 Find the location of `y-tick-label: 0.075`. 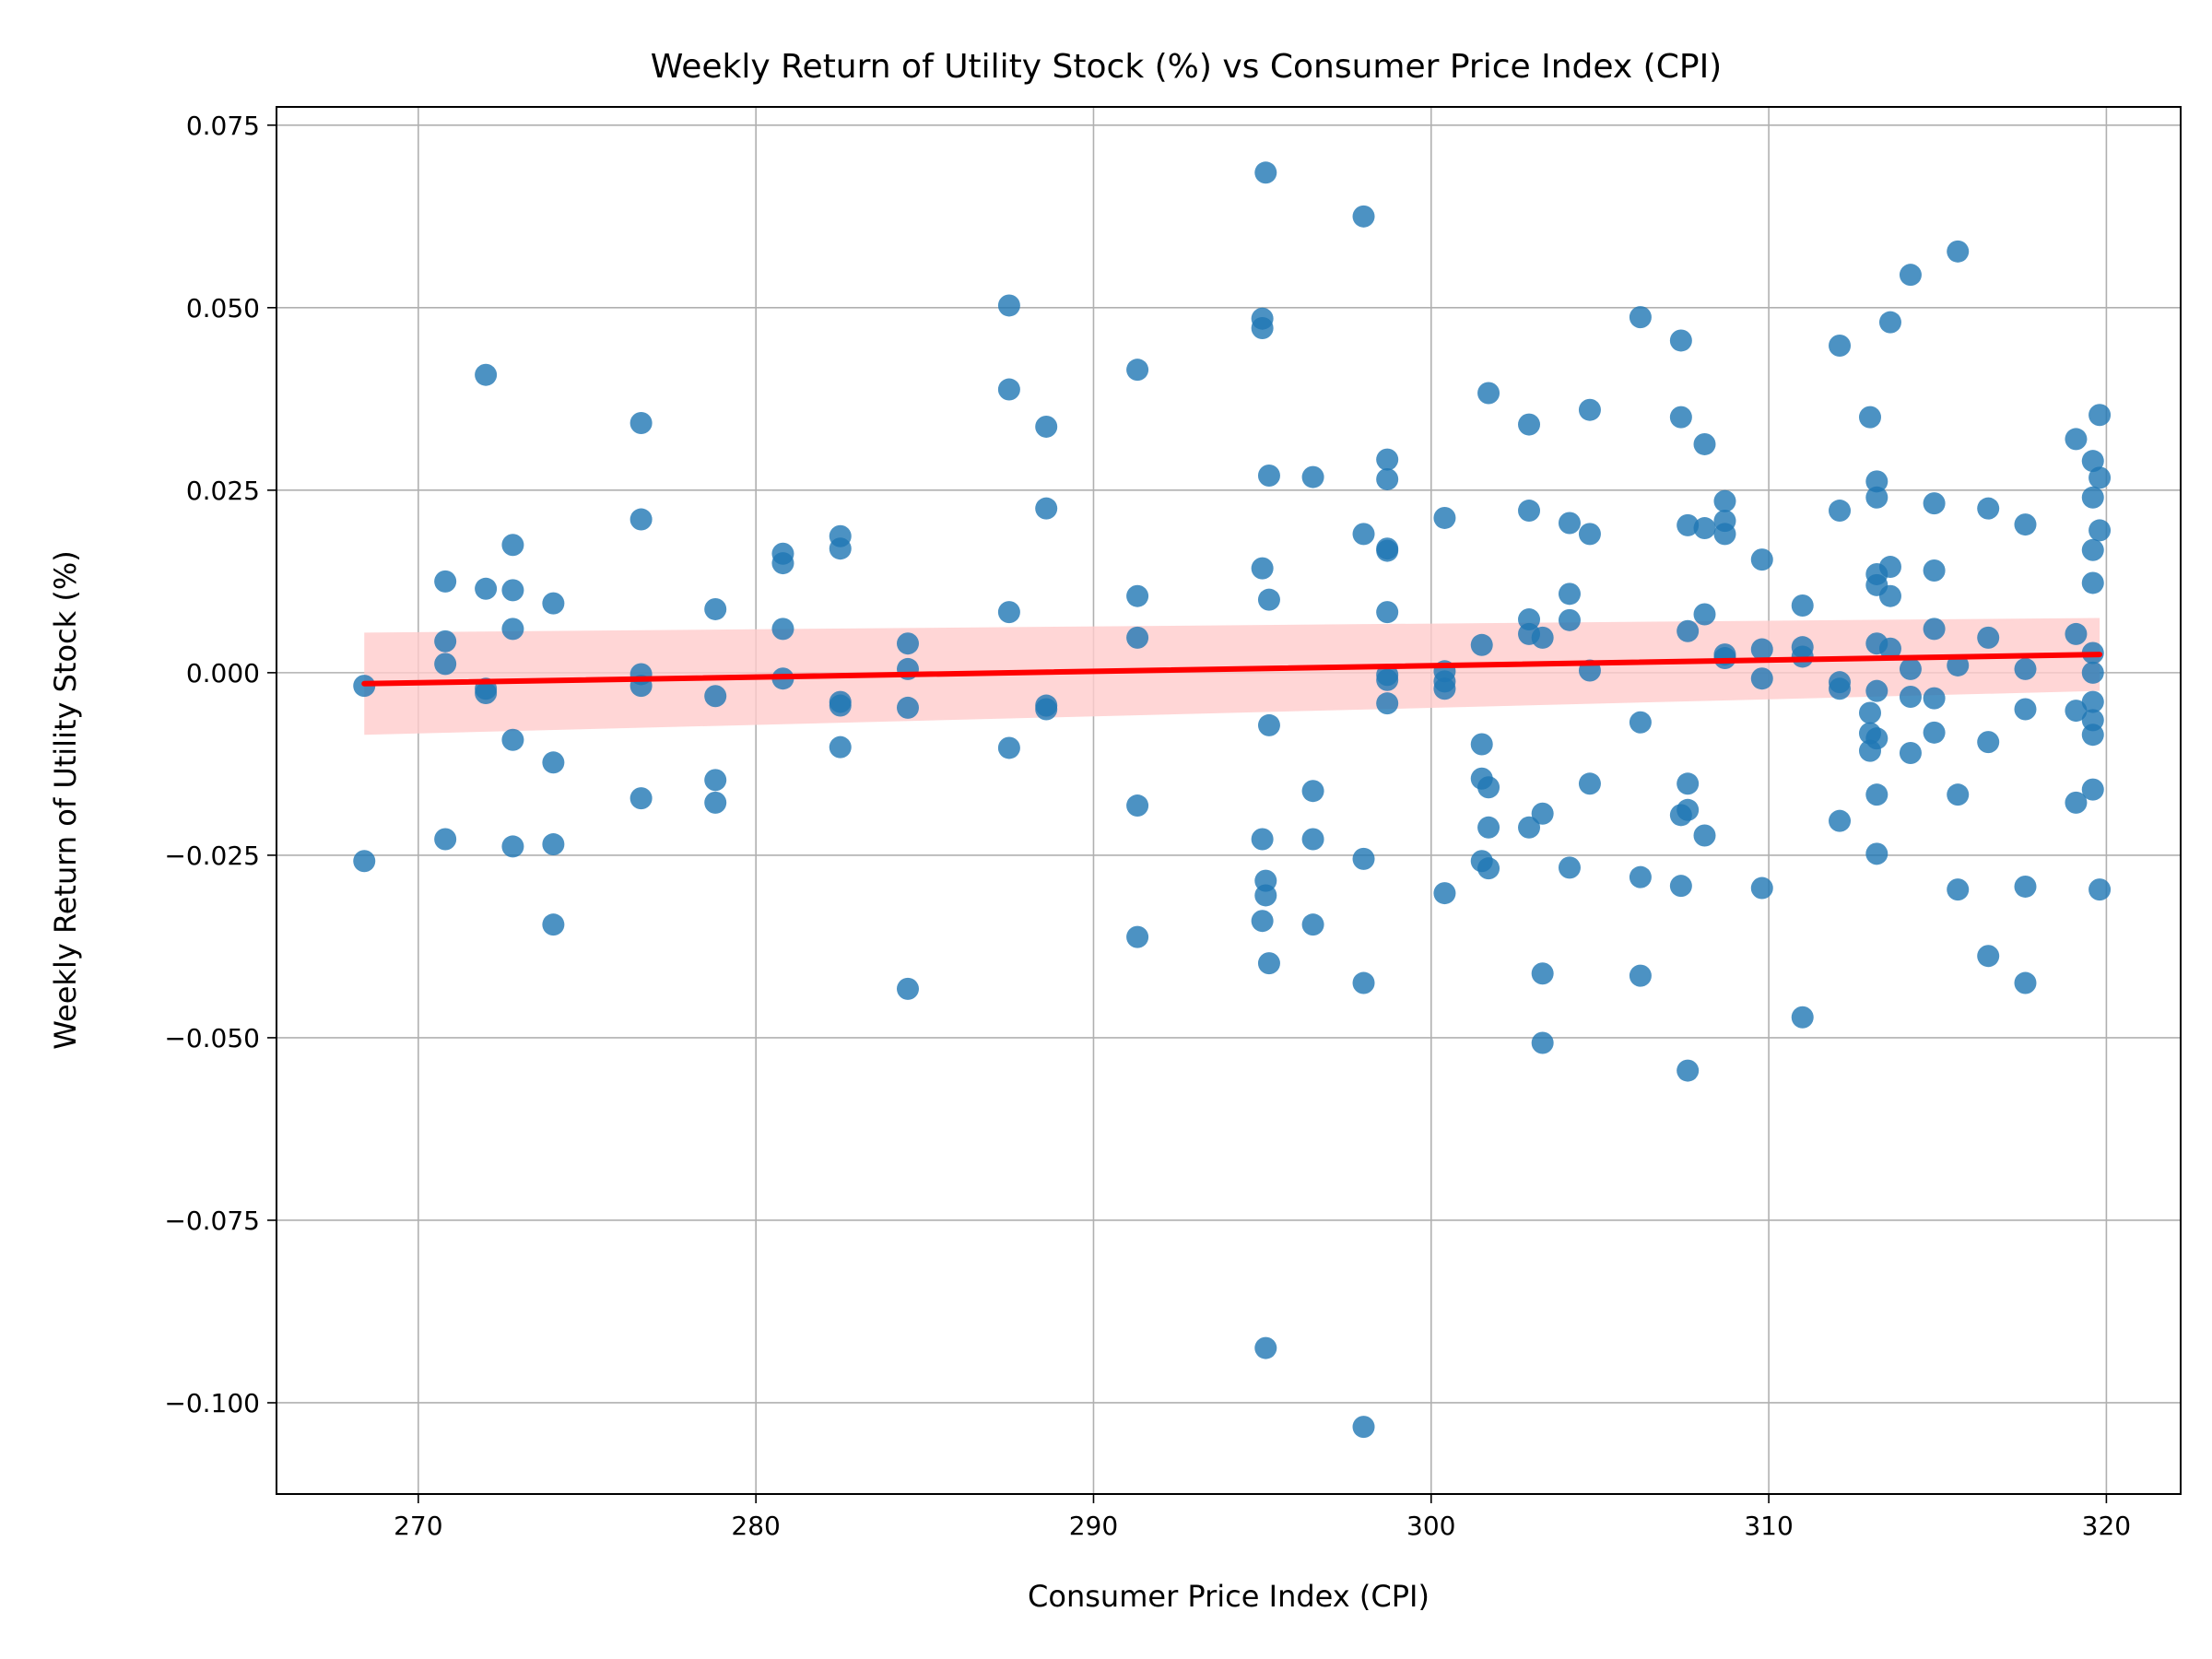

y-tick-label: 0.075 is located at coordinates (223, 126).